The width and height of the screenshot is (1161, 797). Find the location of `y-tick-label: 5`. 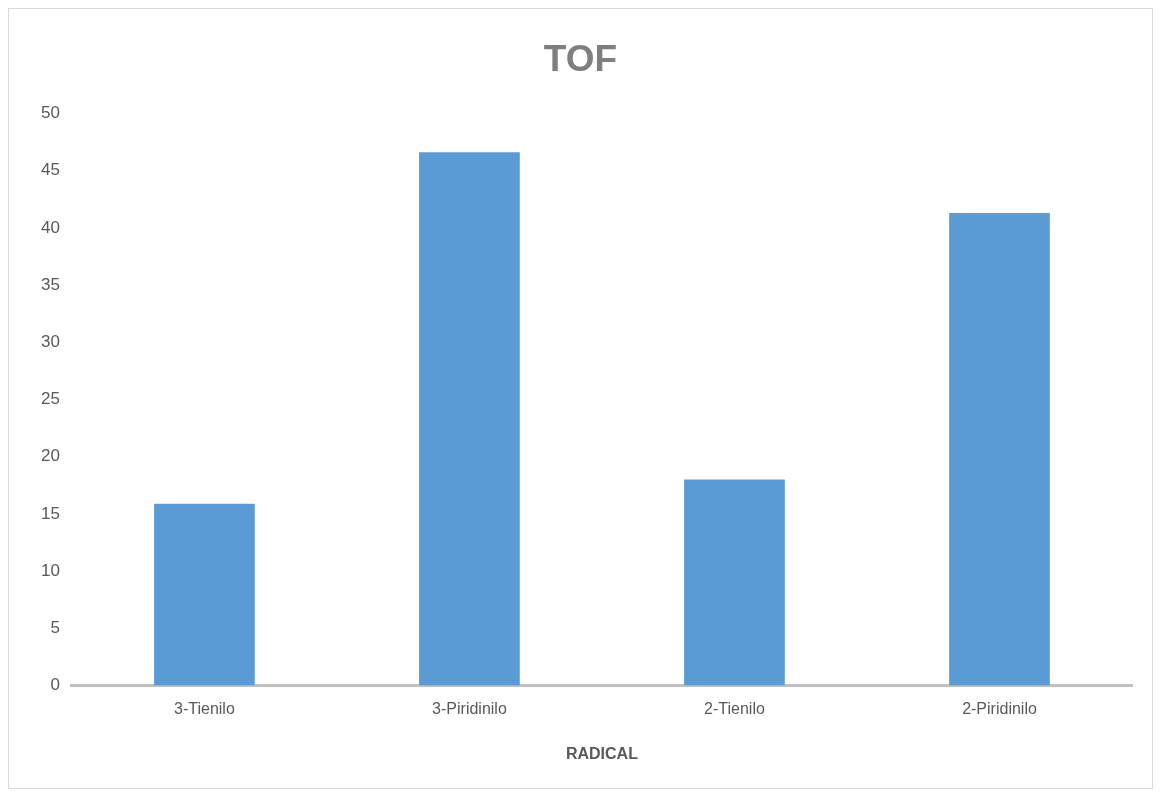

y-tick-label: 5 is located at coordinates (55, 628).